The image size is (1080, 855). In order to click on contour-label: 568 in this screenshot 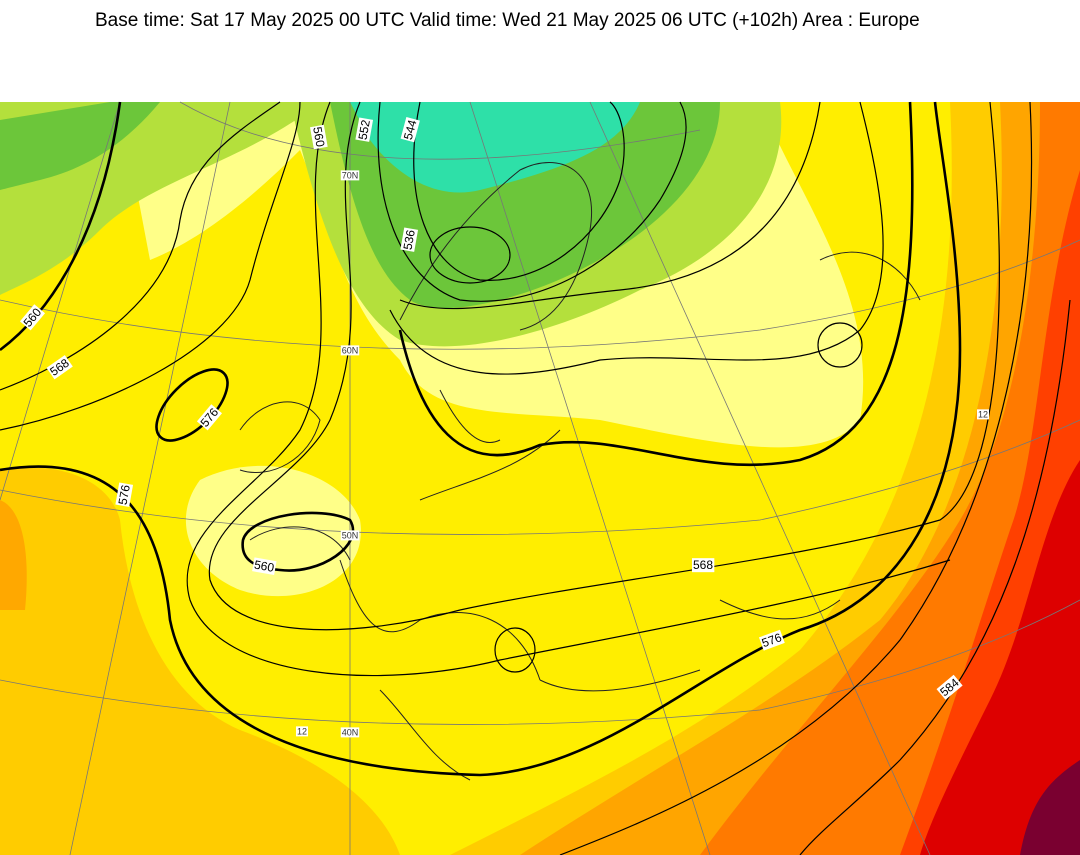, I will do `click(703, 565)`.